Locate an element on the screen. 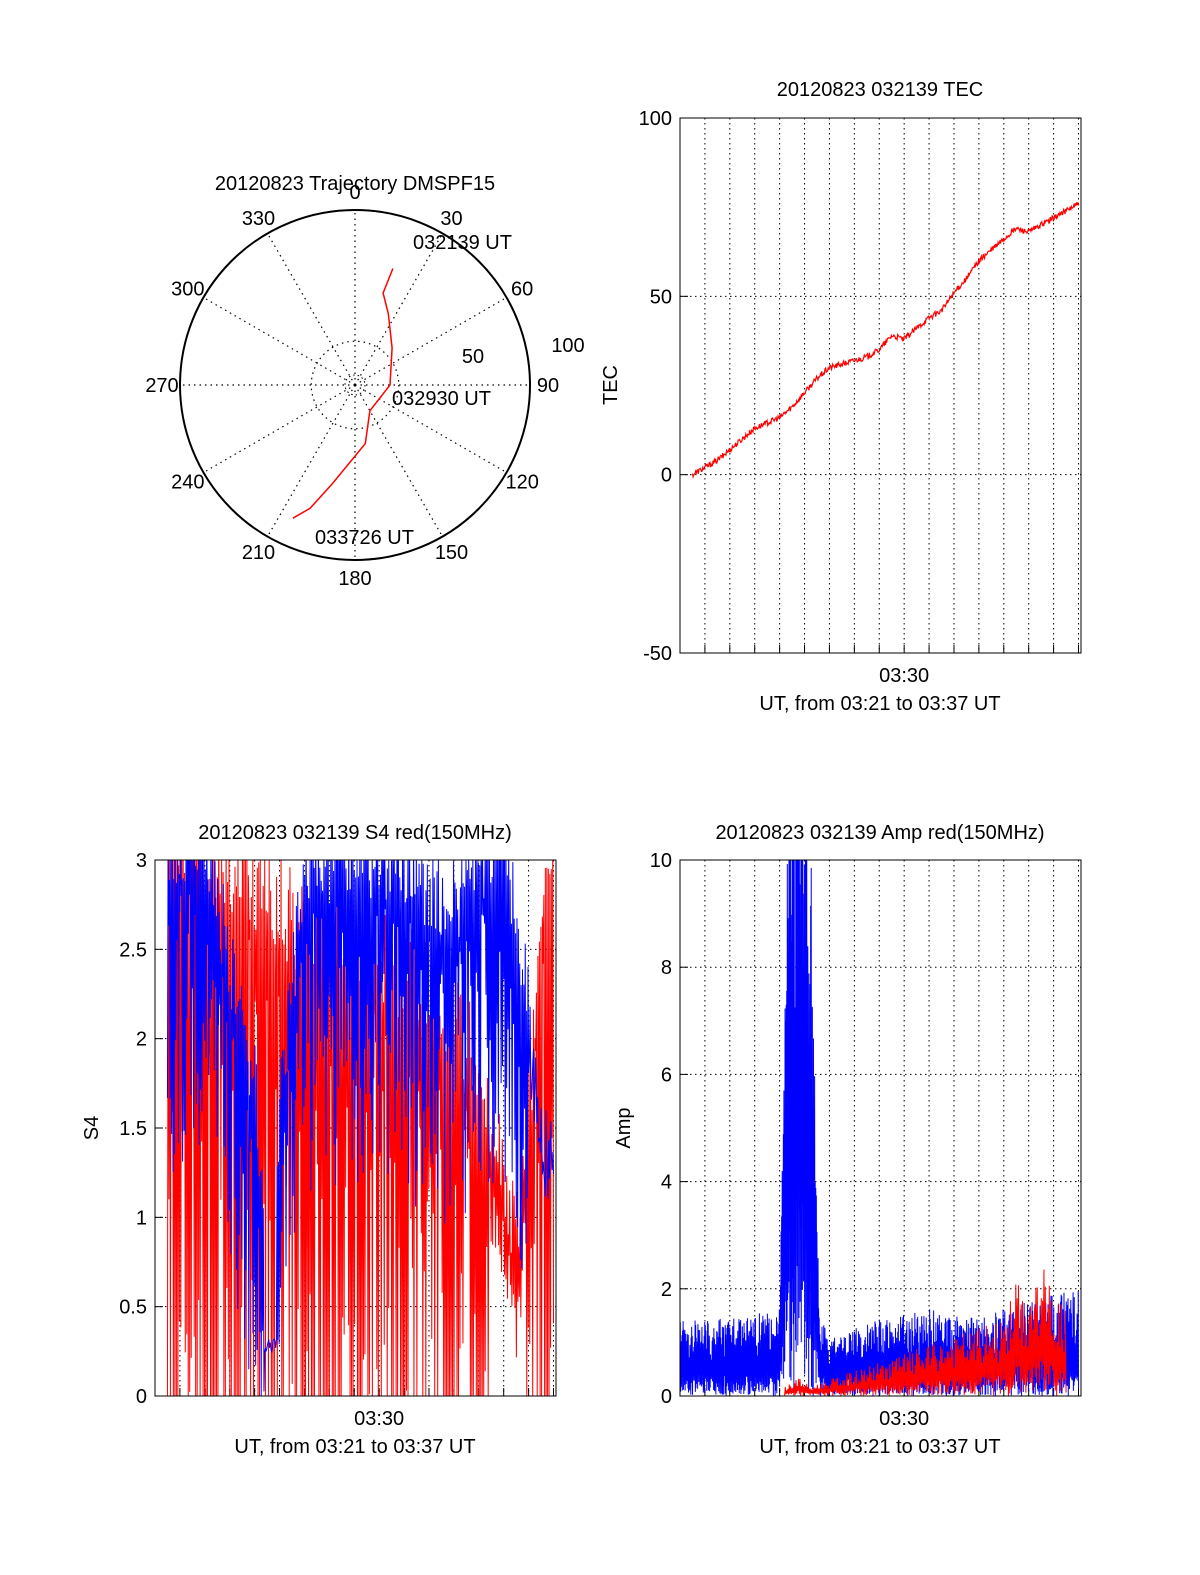 The height and width of the screenshot is (1575, 1200). s4-plot-frame is located at coordinates (355, 1128).